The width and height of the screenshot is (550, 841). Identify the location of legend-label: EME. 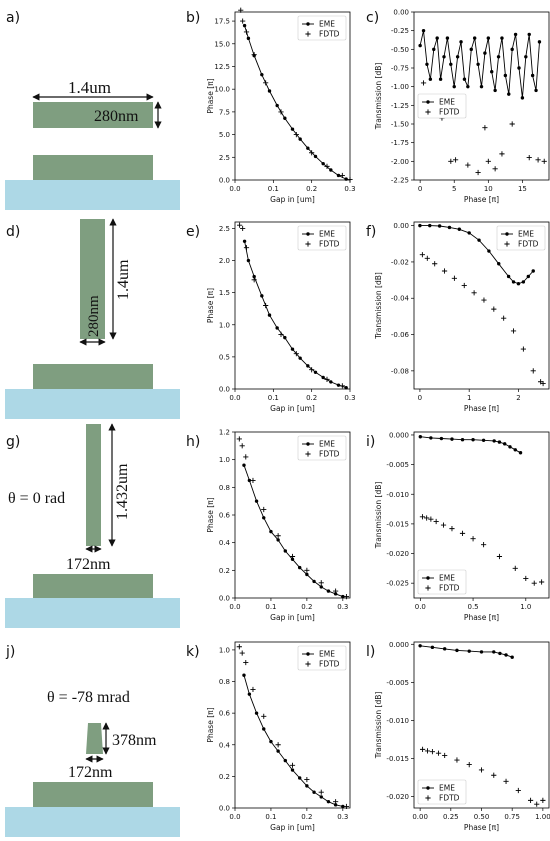
(327, 24).